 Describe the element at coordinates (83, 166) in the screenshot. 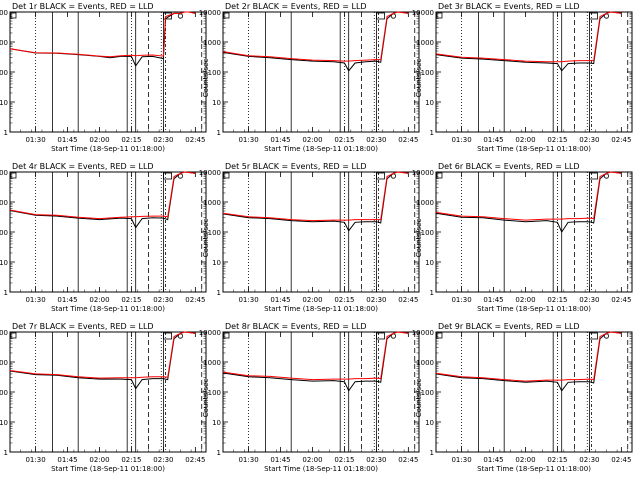

I see `panel-title: Det 4r BLACK = Events, RED = LLD` at that location.